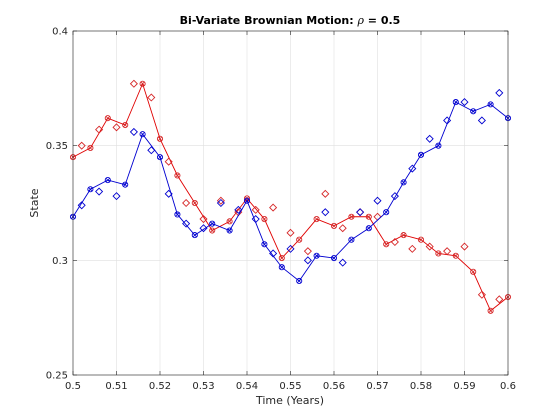 The width and height of the screenshot is (560, 420). Describe the element at coordinates (160, 386) in the screenshot. I see `x-tick-label: 0.52` at that location.